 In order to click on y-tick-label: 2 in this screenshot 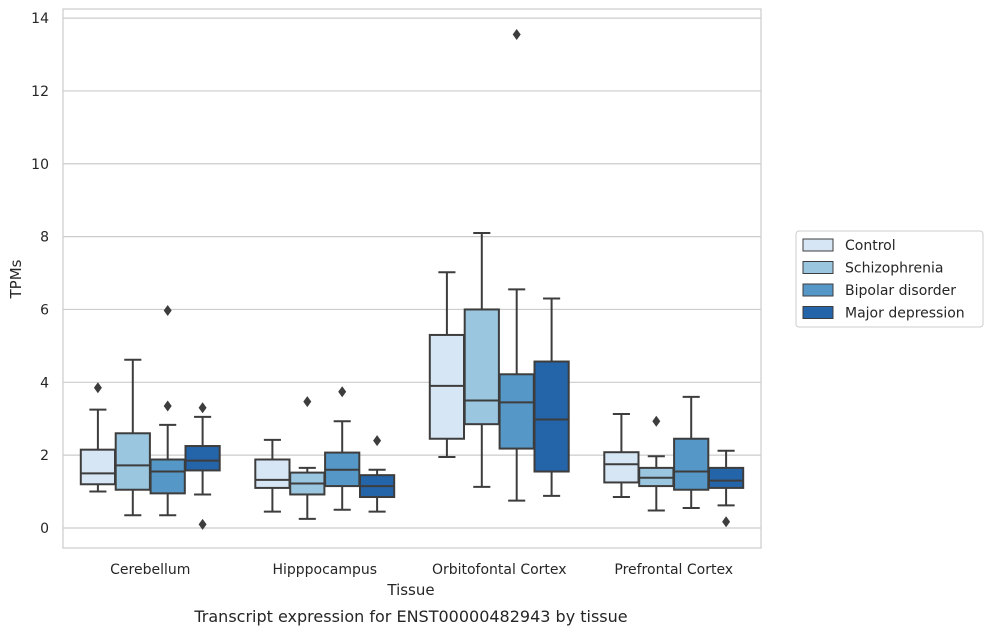, I will do `click(44, 456)`.